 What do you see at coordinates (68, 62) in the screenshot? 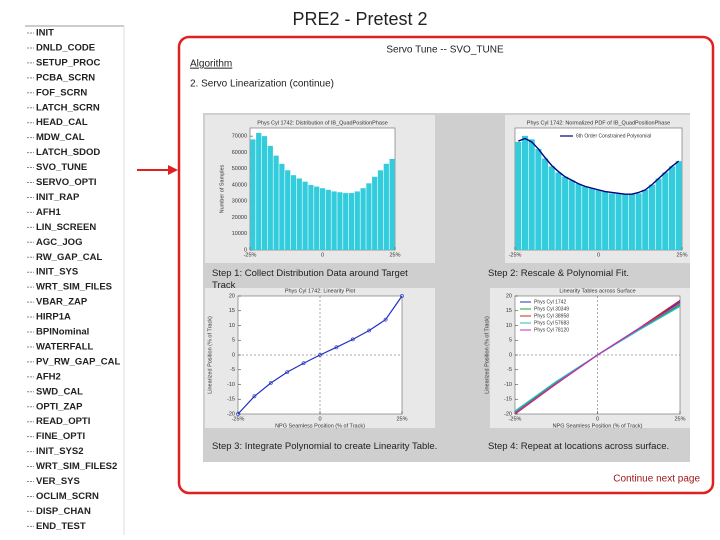
I see `tree-item: SETUP_PROC` at bounding box center [68, 62].